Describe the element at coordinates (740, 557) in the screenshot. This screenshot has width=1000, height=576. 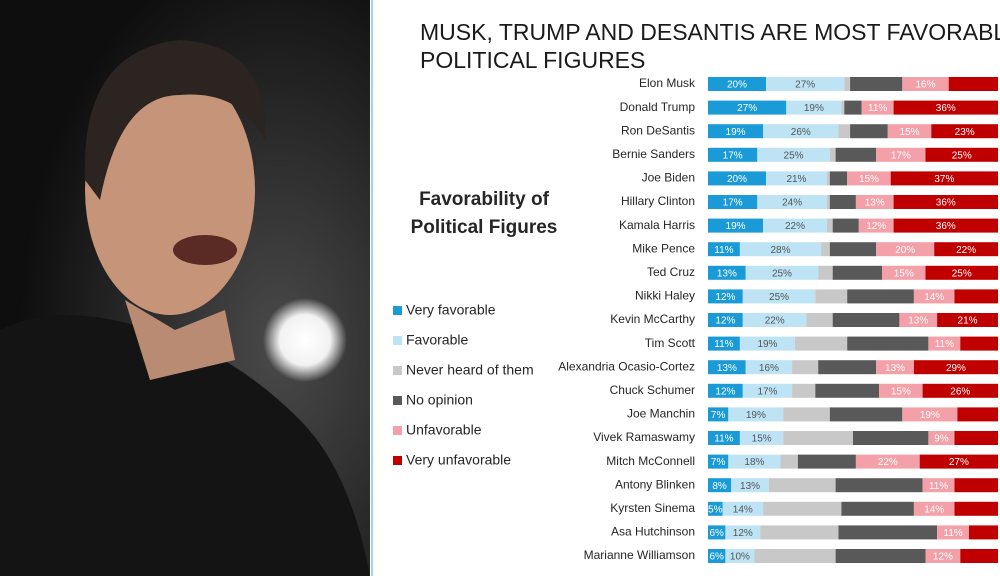
I see `value-label: 10%` at that location.